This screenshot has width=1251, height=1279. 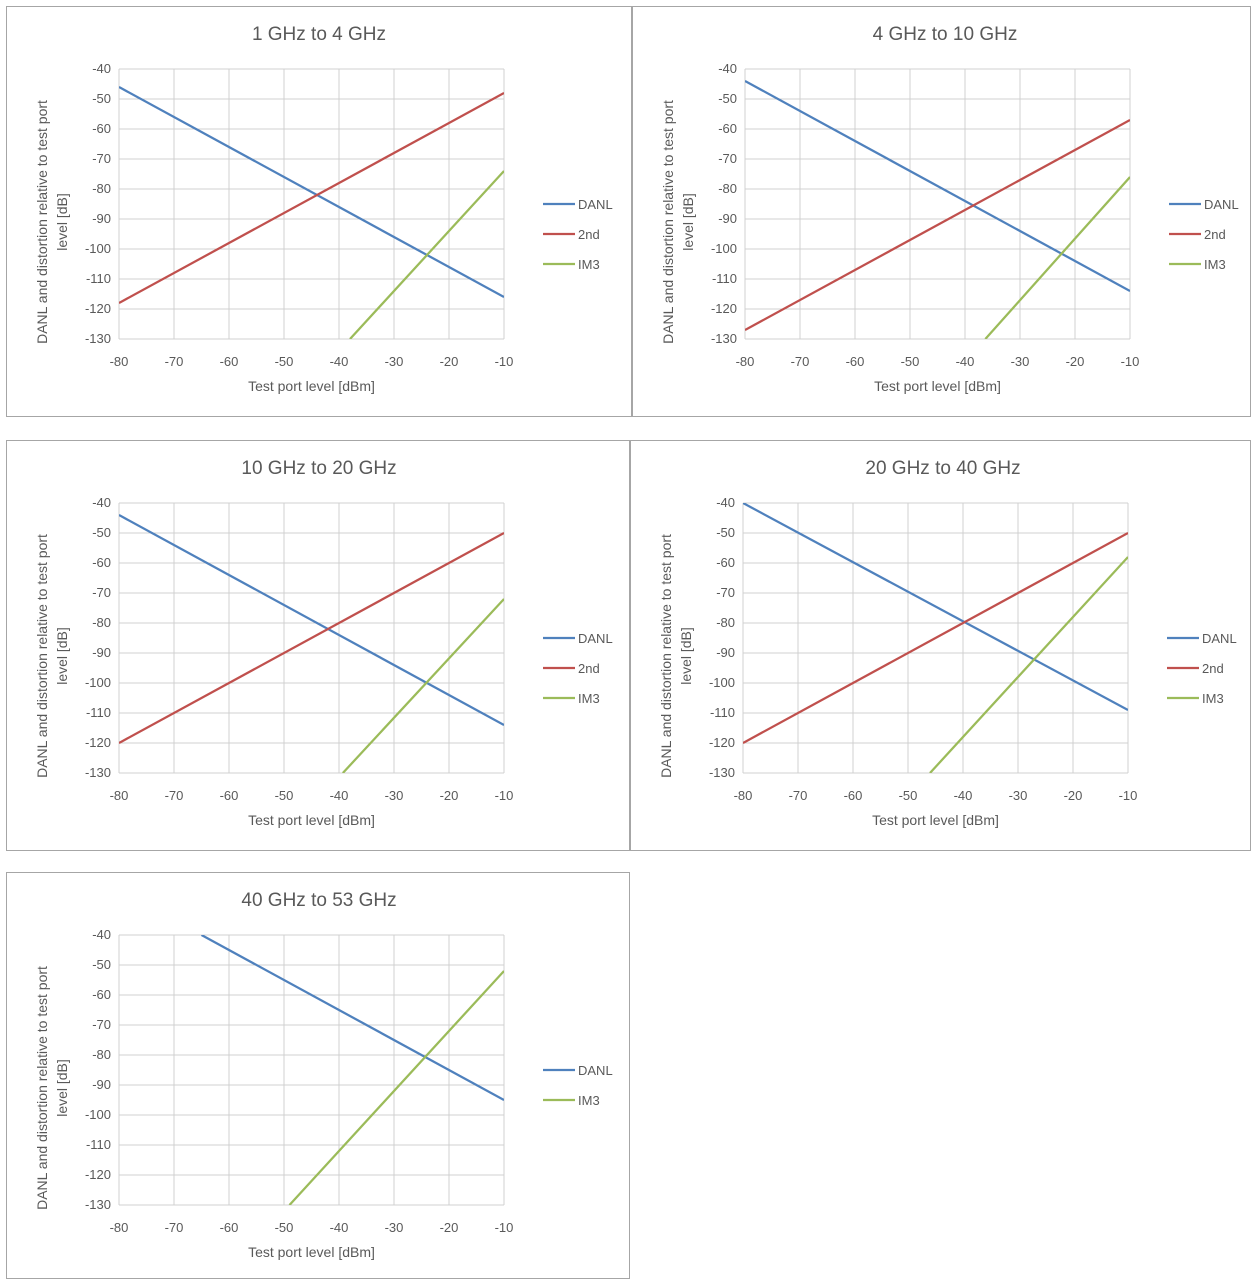 I want to click on chart-title: 40 GHz to 53 GHz, so click(x=318, y=900).